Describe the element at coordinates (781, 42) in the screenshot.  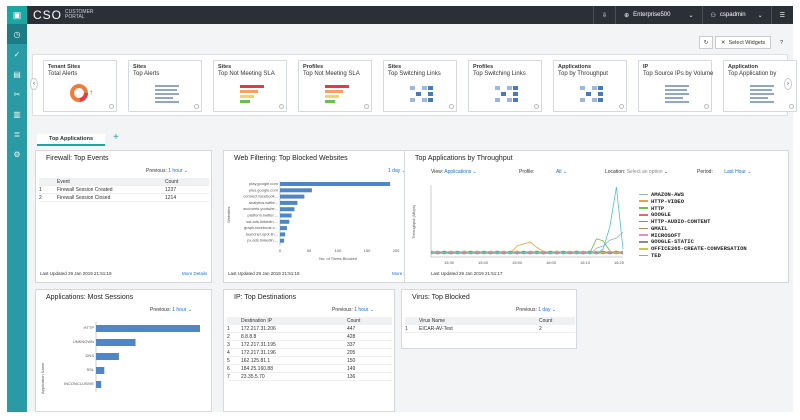
I see `help-button: ?` at that location.